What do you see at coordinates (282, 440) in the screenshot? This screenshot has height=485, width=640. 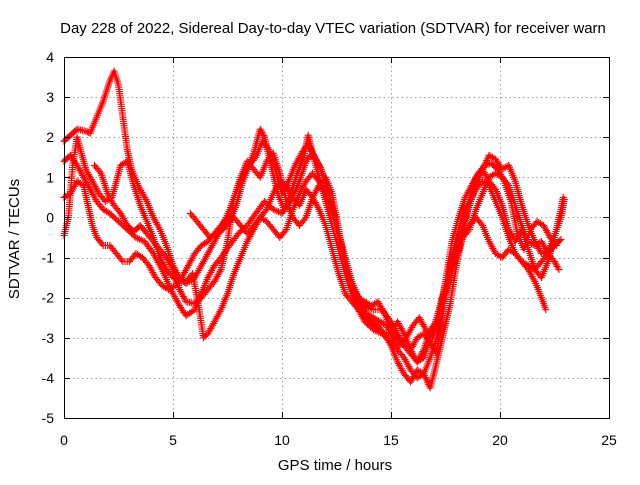 I see `x-tick-label: 10` at bounding box center [282, 440].